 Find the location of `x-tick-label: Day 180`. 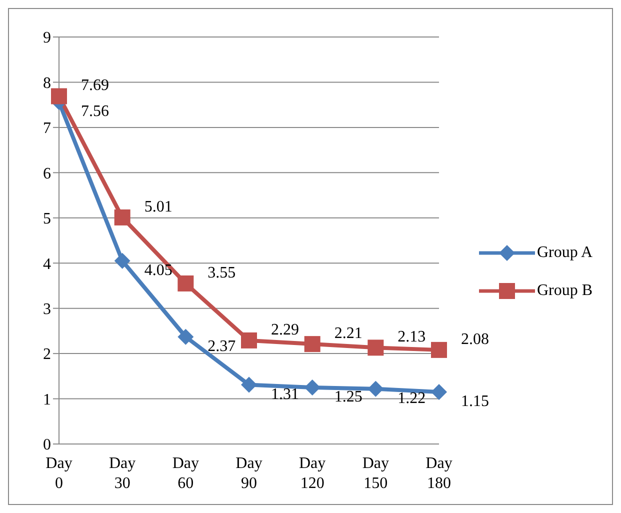

x-tick-label: Day 180 is located at coordinates (439, 473).